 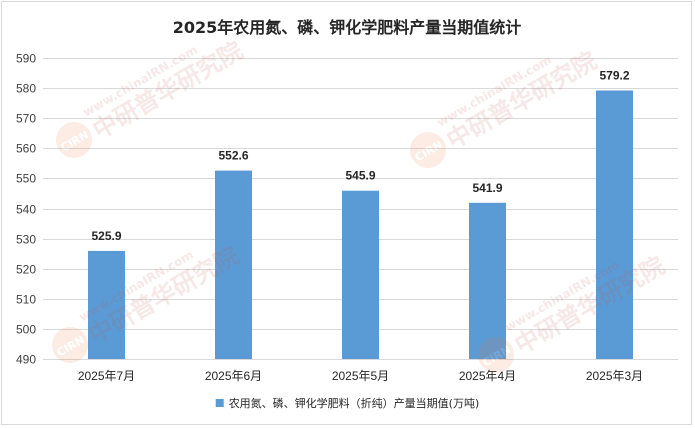 What do you see at coordinates (26, 300) in the screenshot?
I see `y-tick-label: 510` at bounding box center [26, 300].